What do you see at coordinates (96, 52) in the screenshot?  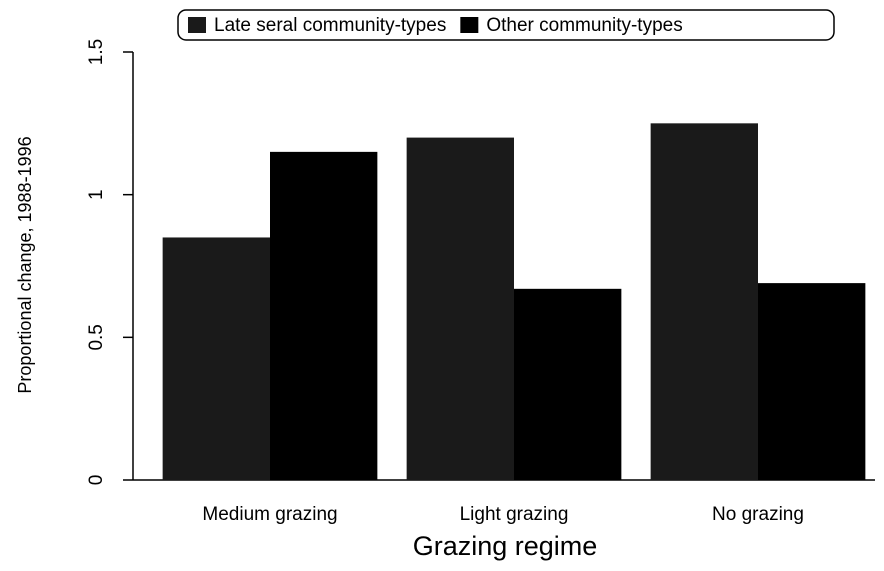 I see `y-tick-label: 1.5` at bounding box center [96, 52].